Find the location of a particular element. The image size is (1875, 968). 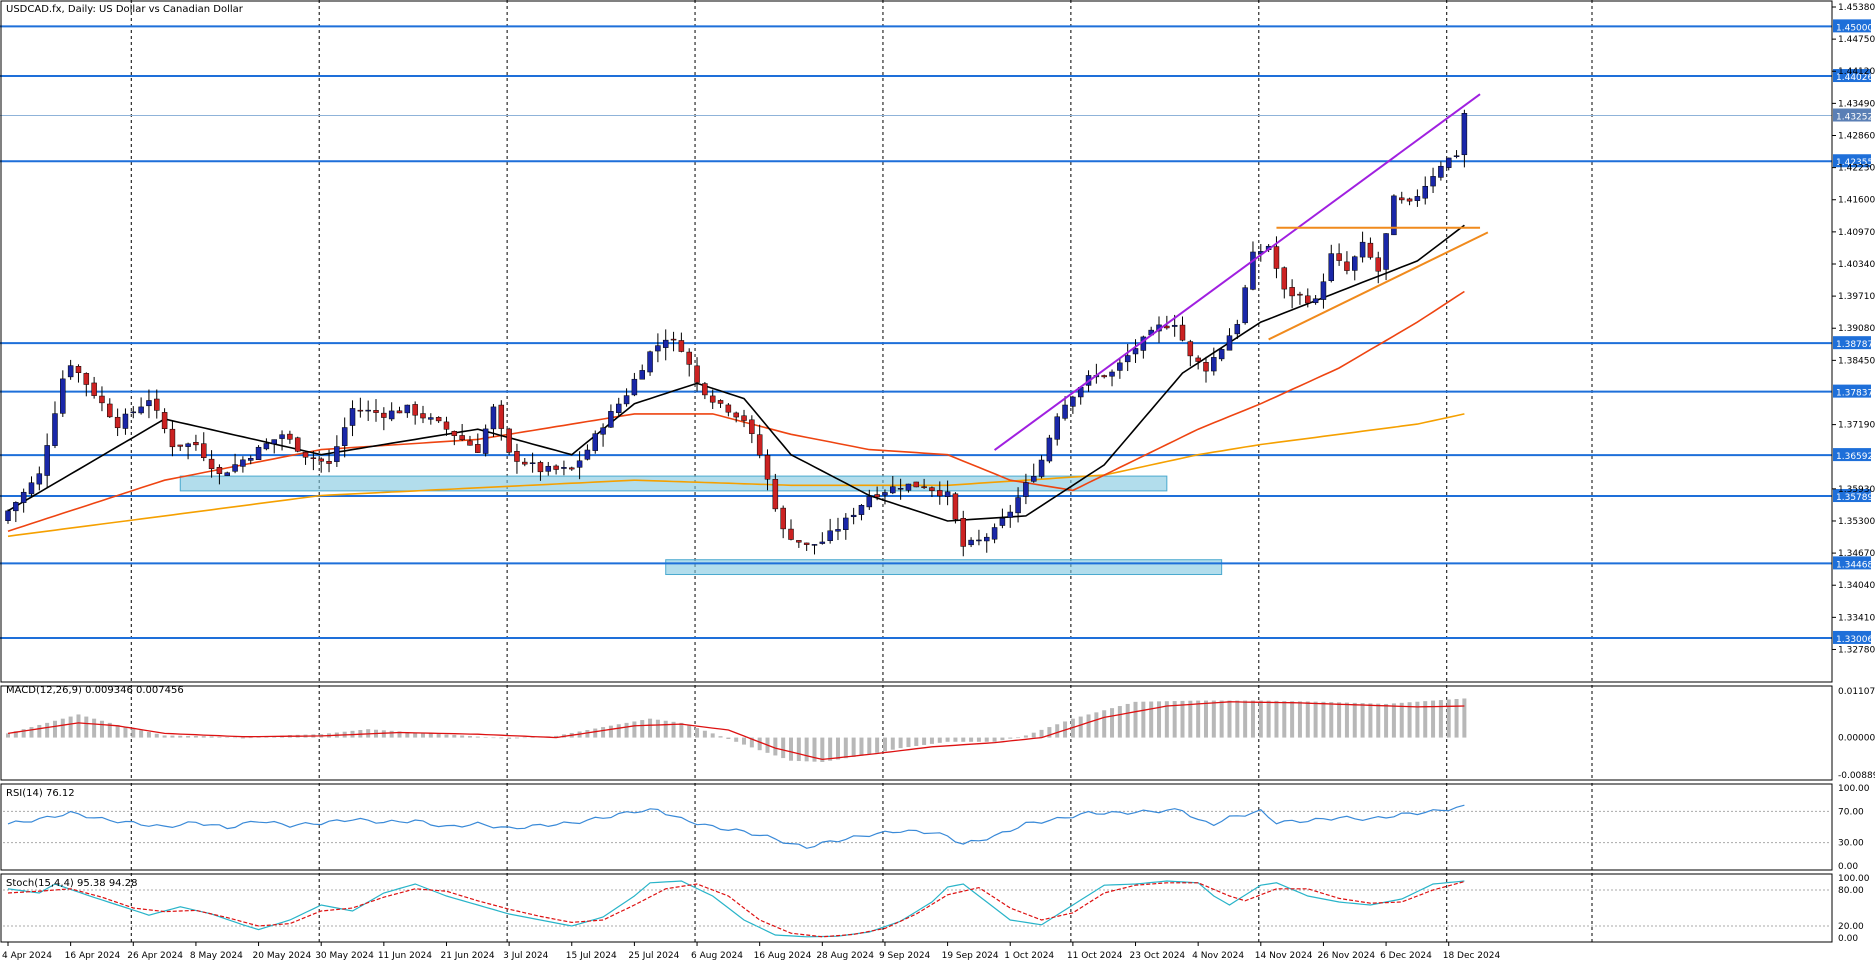

stoch-pane is located at coordinates (916, 909).